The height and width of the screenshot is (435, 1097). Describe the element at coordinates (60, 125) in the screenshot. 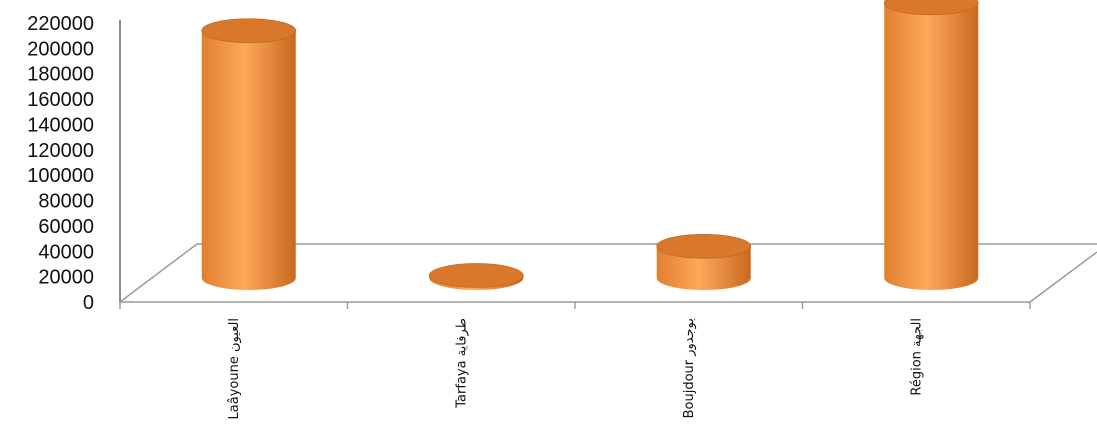

I see `y-tick-label: 140000` at that location.